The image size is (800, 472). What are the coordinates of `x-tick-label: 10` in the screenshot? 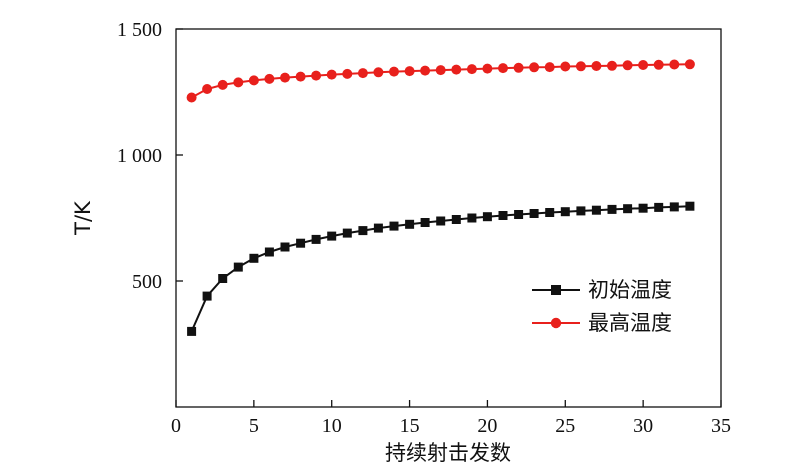 It's located at (332, 426).